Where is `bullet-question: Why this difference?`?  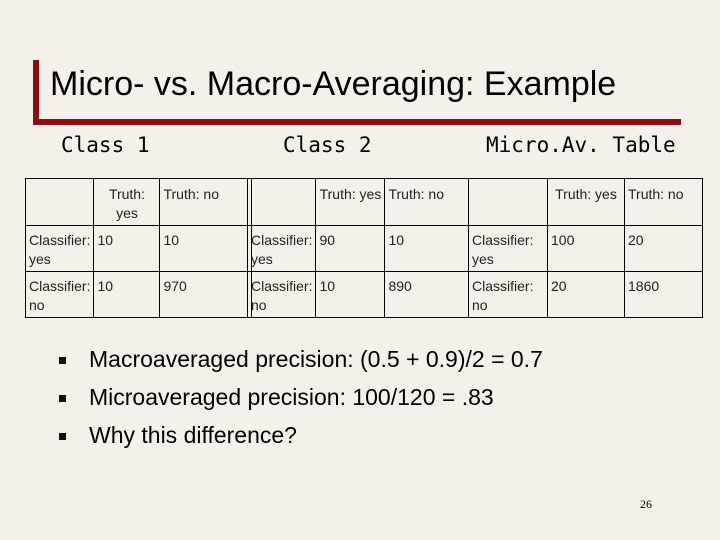 bullet-question: Why this difference? is located at coordinates (301, 435).